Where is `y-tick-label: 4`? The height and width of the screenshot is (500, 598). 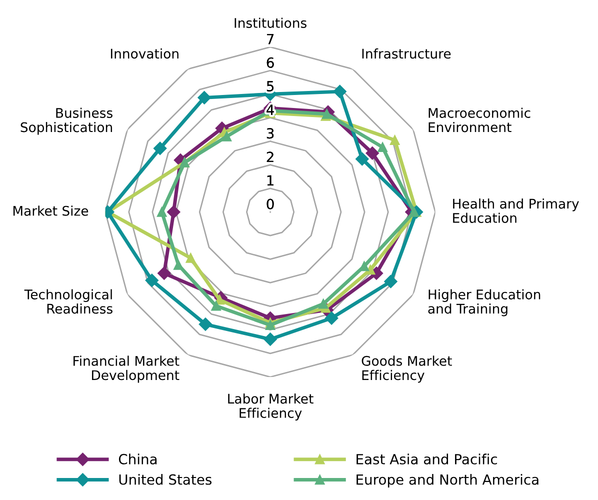 y-tick-label: 4 is located at coordinates (270, 109).